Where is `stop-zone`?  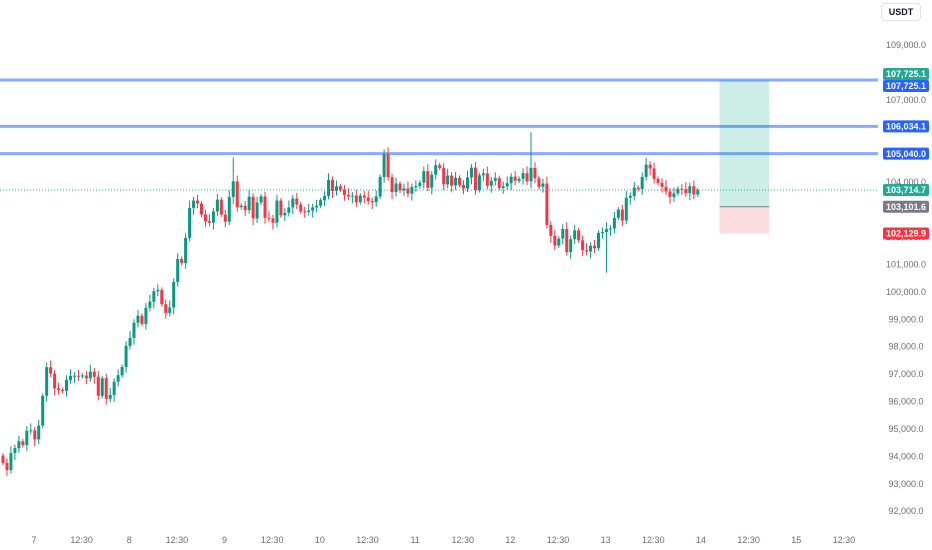 stop-zone is located at coordinates (744, 220).